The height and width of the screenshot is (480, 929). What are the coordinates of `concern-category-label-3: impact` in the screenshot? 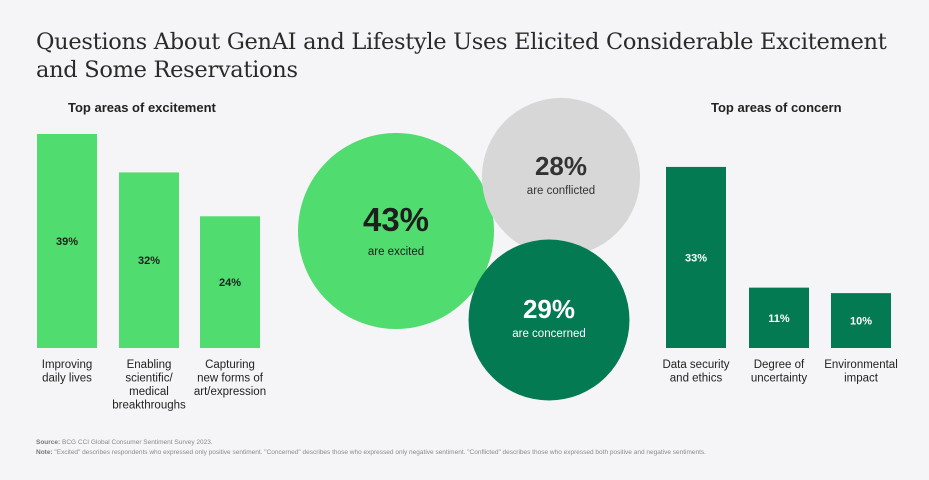 It's located at (861, 379).